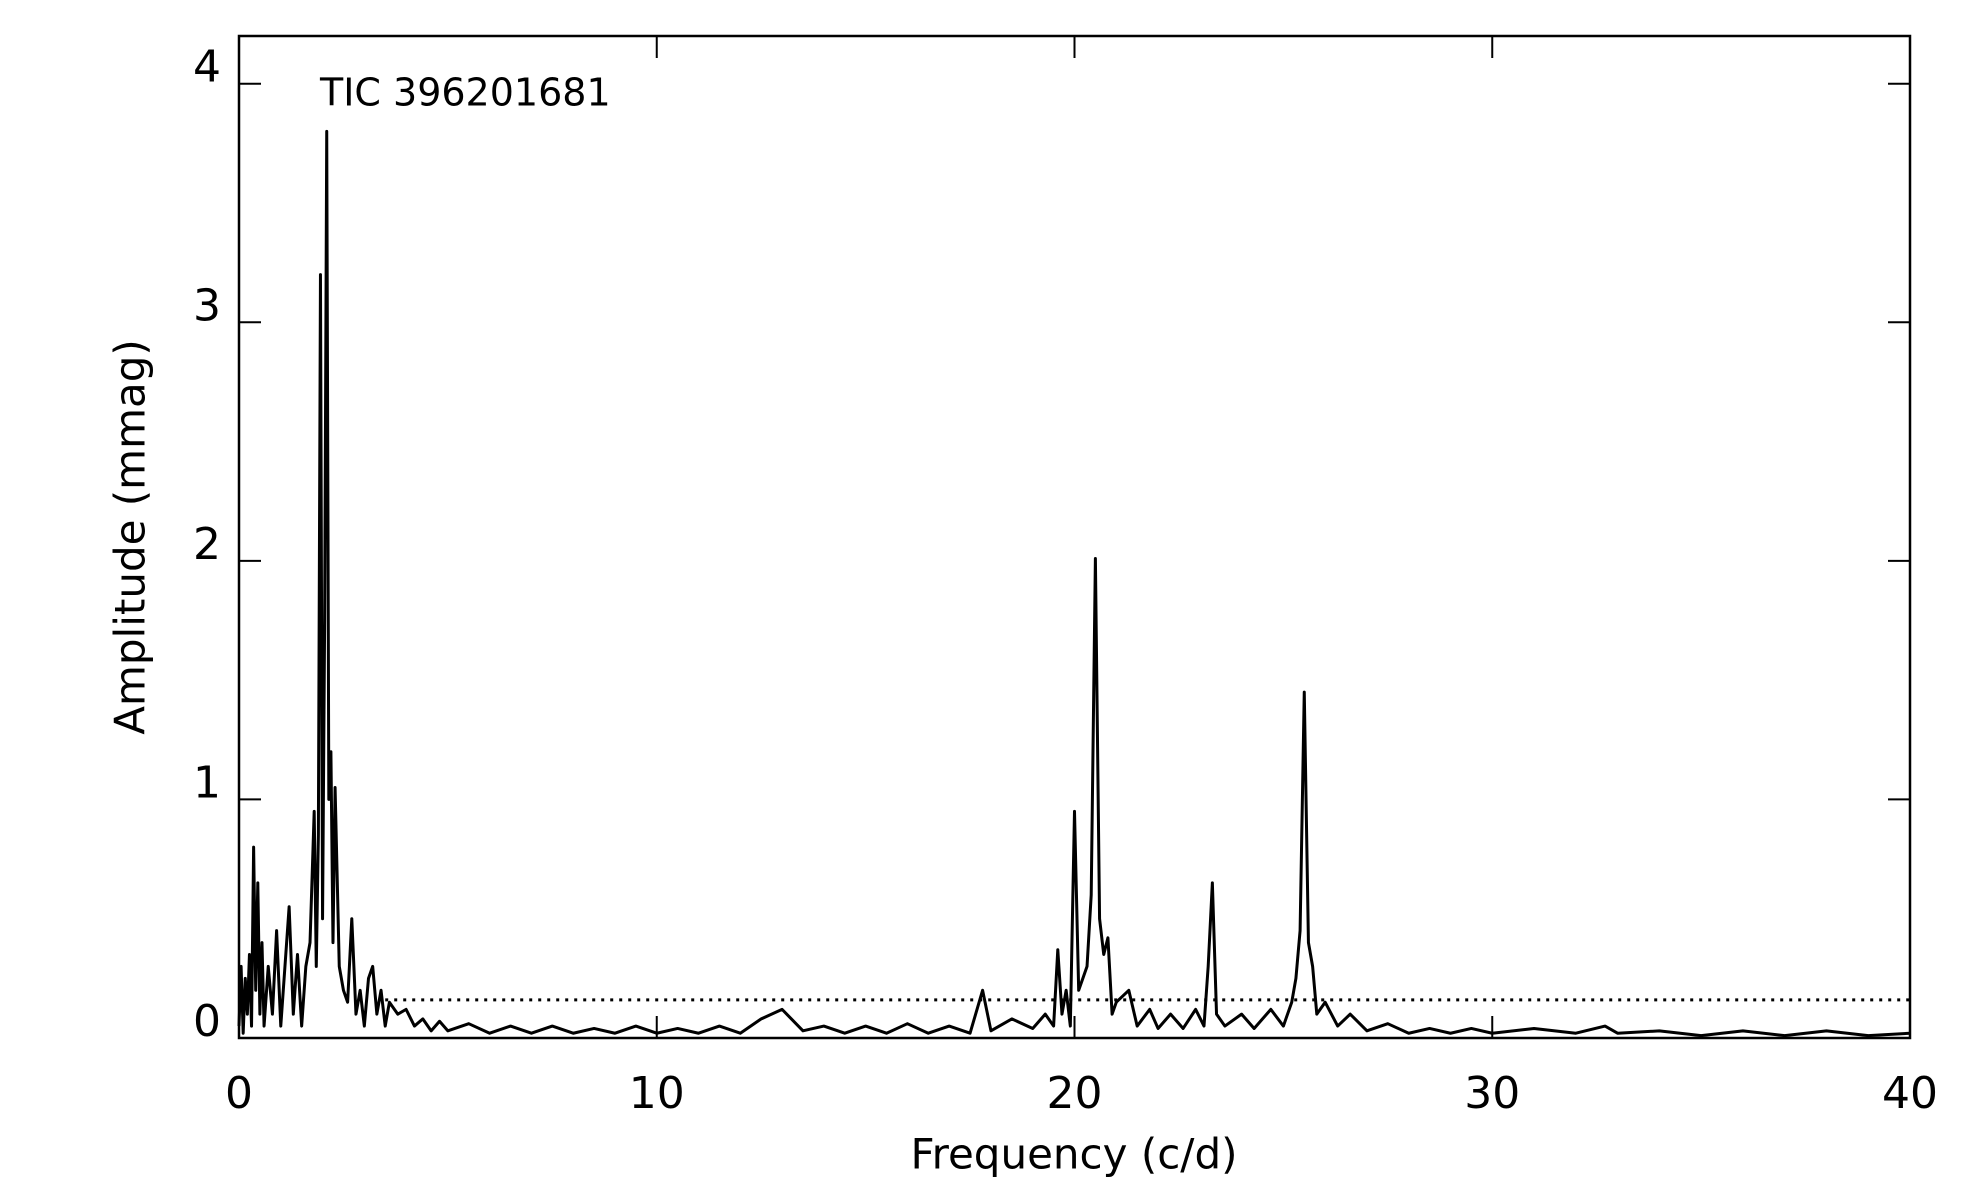 This screenshot has width=1967, height=1181. What do you see at coordinates (657, 1093) in the screenshot?
I see `x-tick-label: 10` at bounding box center [657, 1093].